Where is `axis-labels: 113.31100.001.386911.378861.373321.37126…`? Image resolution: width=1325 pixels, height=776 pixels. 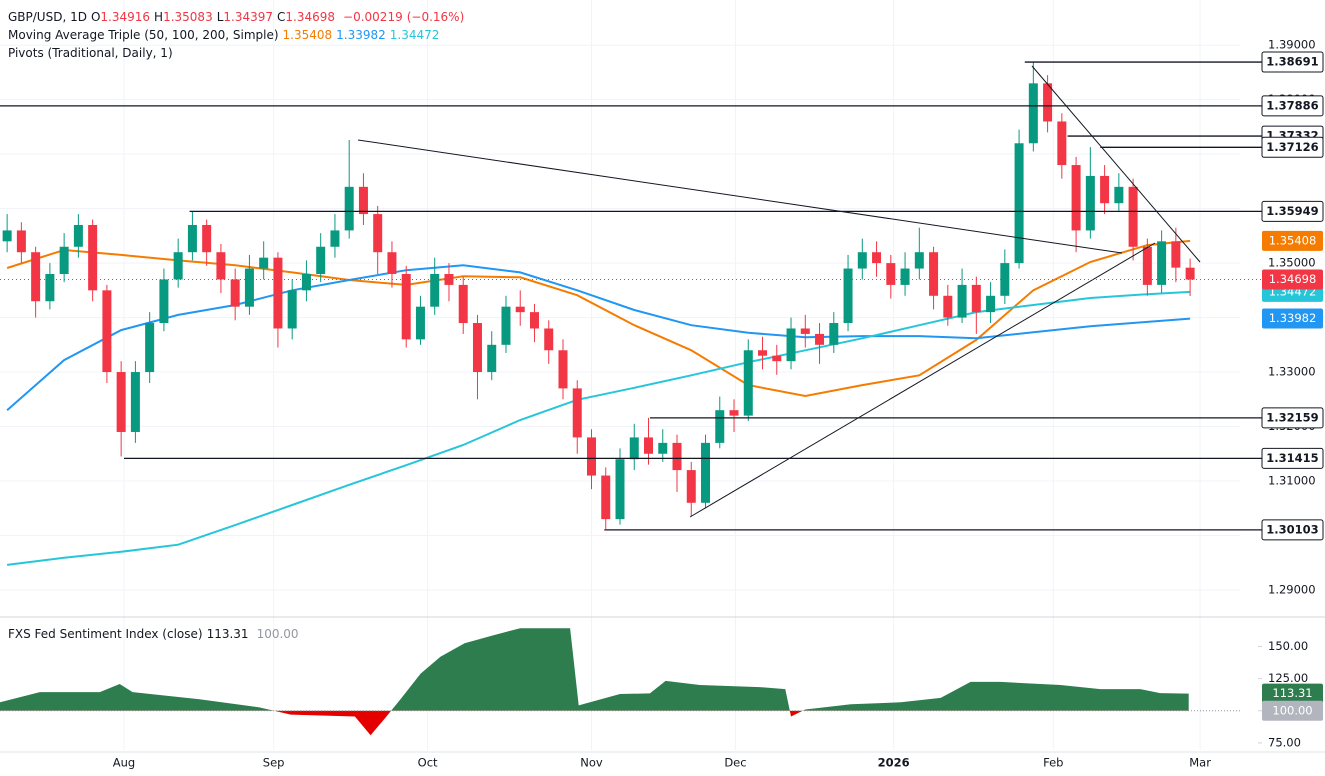
axis-labels: 113.31100.001.386911.378861.373321.37126… is located at coordinates (1292, 386).